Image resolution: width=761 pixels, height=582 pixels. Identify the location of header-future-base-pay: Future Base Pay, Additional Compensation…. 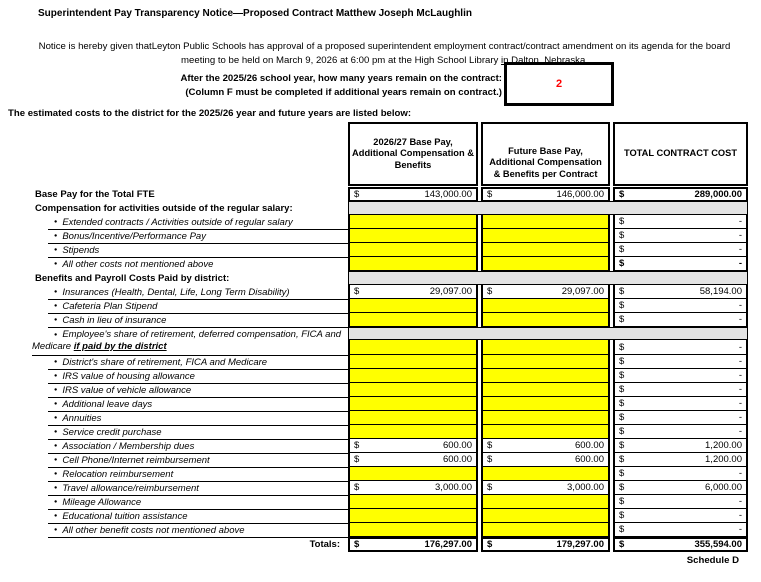
(545, 154).